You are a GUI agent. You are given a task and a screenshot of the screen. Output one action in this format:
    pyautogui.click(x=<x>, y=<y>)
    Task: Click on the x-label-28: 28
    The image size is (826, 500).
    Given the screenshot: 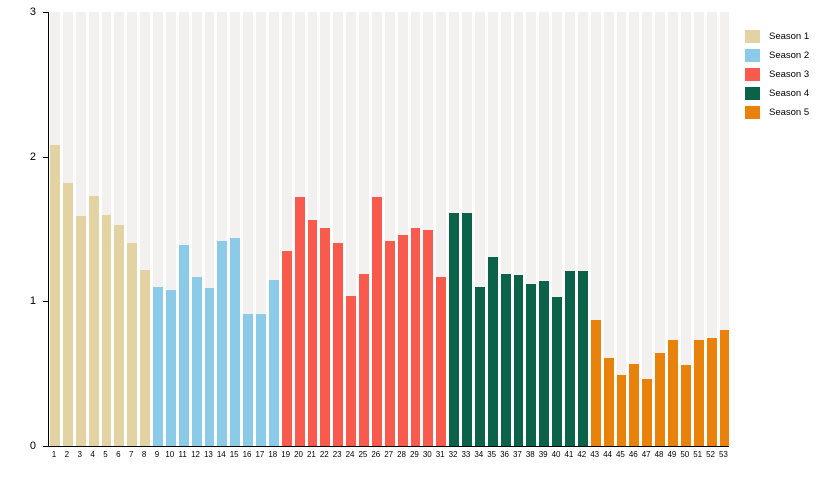 What is the action you would take?
    pyautogui.click(x=402, y=454)
    